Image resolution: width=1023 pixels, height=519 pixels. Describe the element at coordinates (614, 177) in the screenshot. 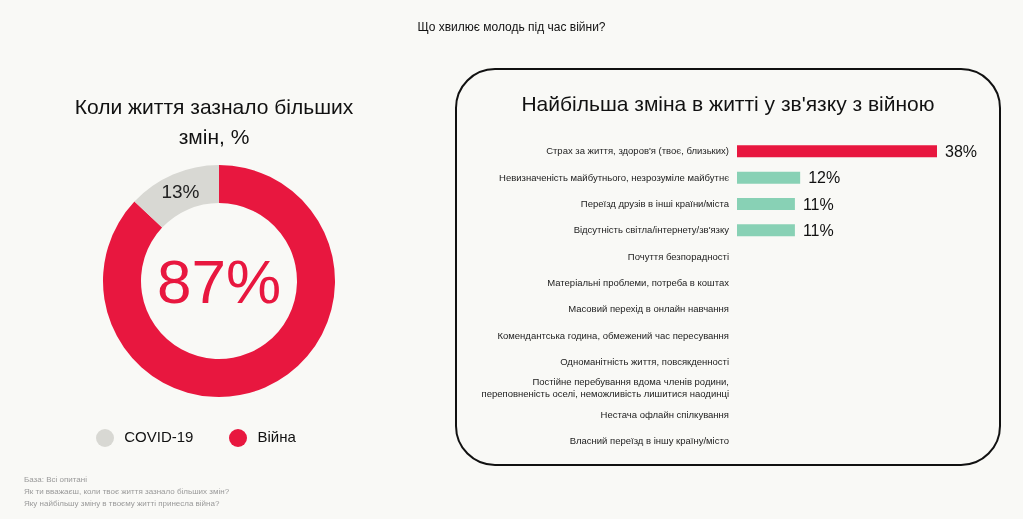

I see `y-tick-label: Невизначеність майбутнього, незрозуміле майбутнє` at that location.